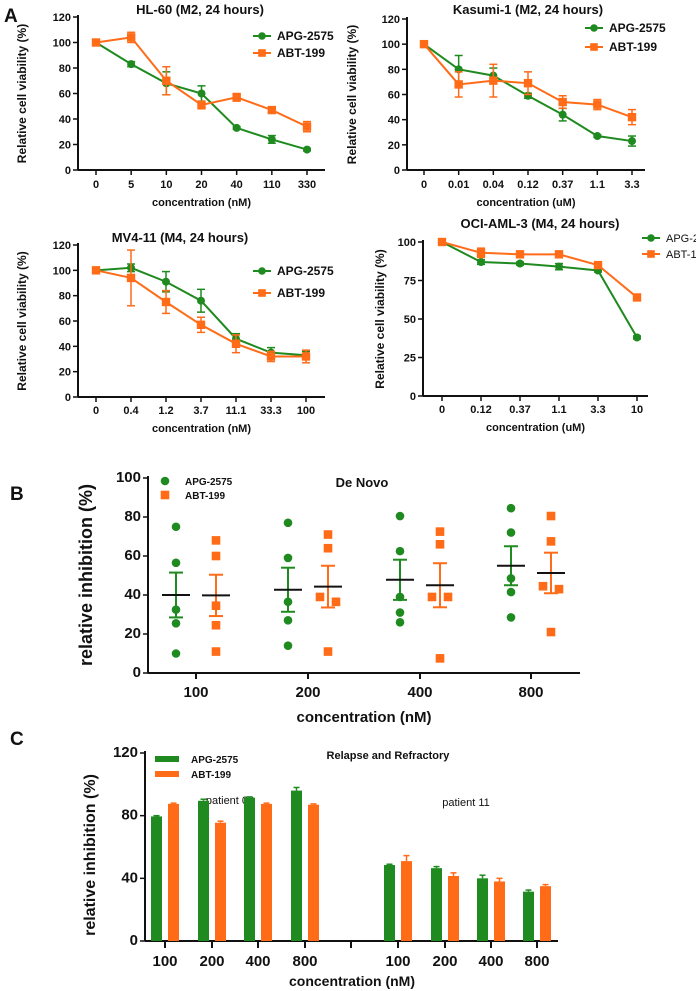 Image resolution: width=696 pixels, height=991 pixels. I want to click on y-tick-label: 100, so click(407, 243).